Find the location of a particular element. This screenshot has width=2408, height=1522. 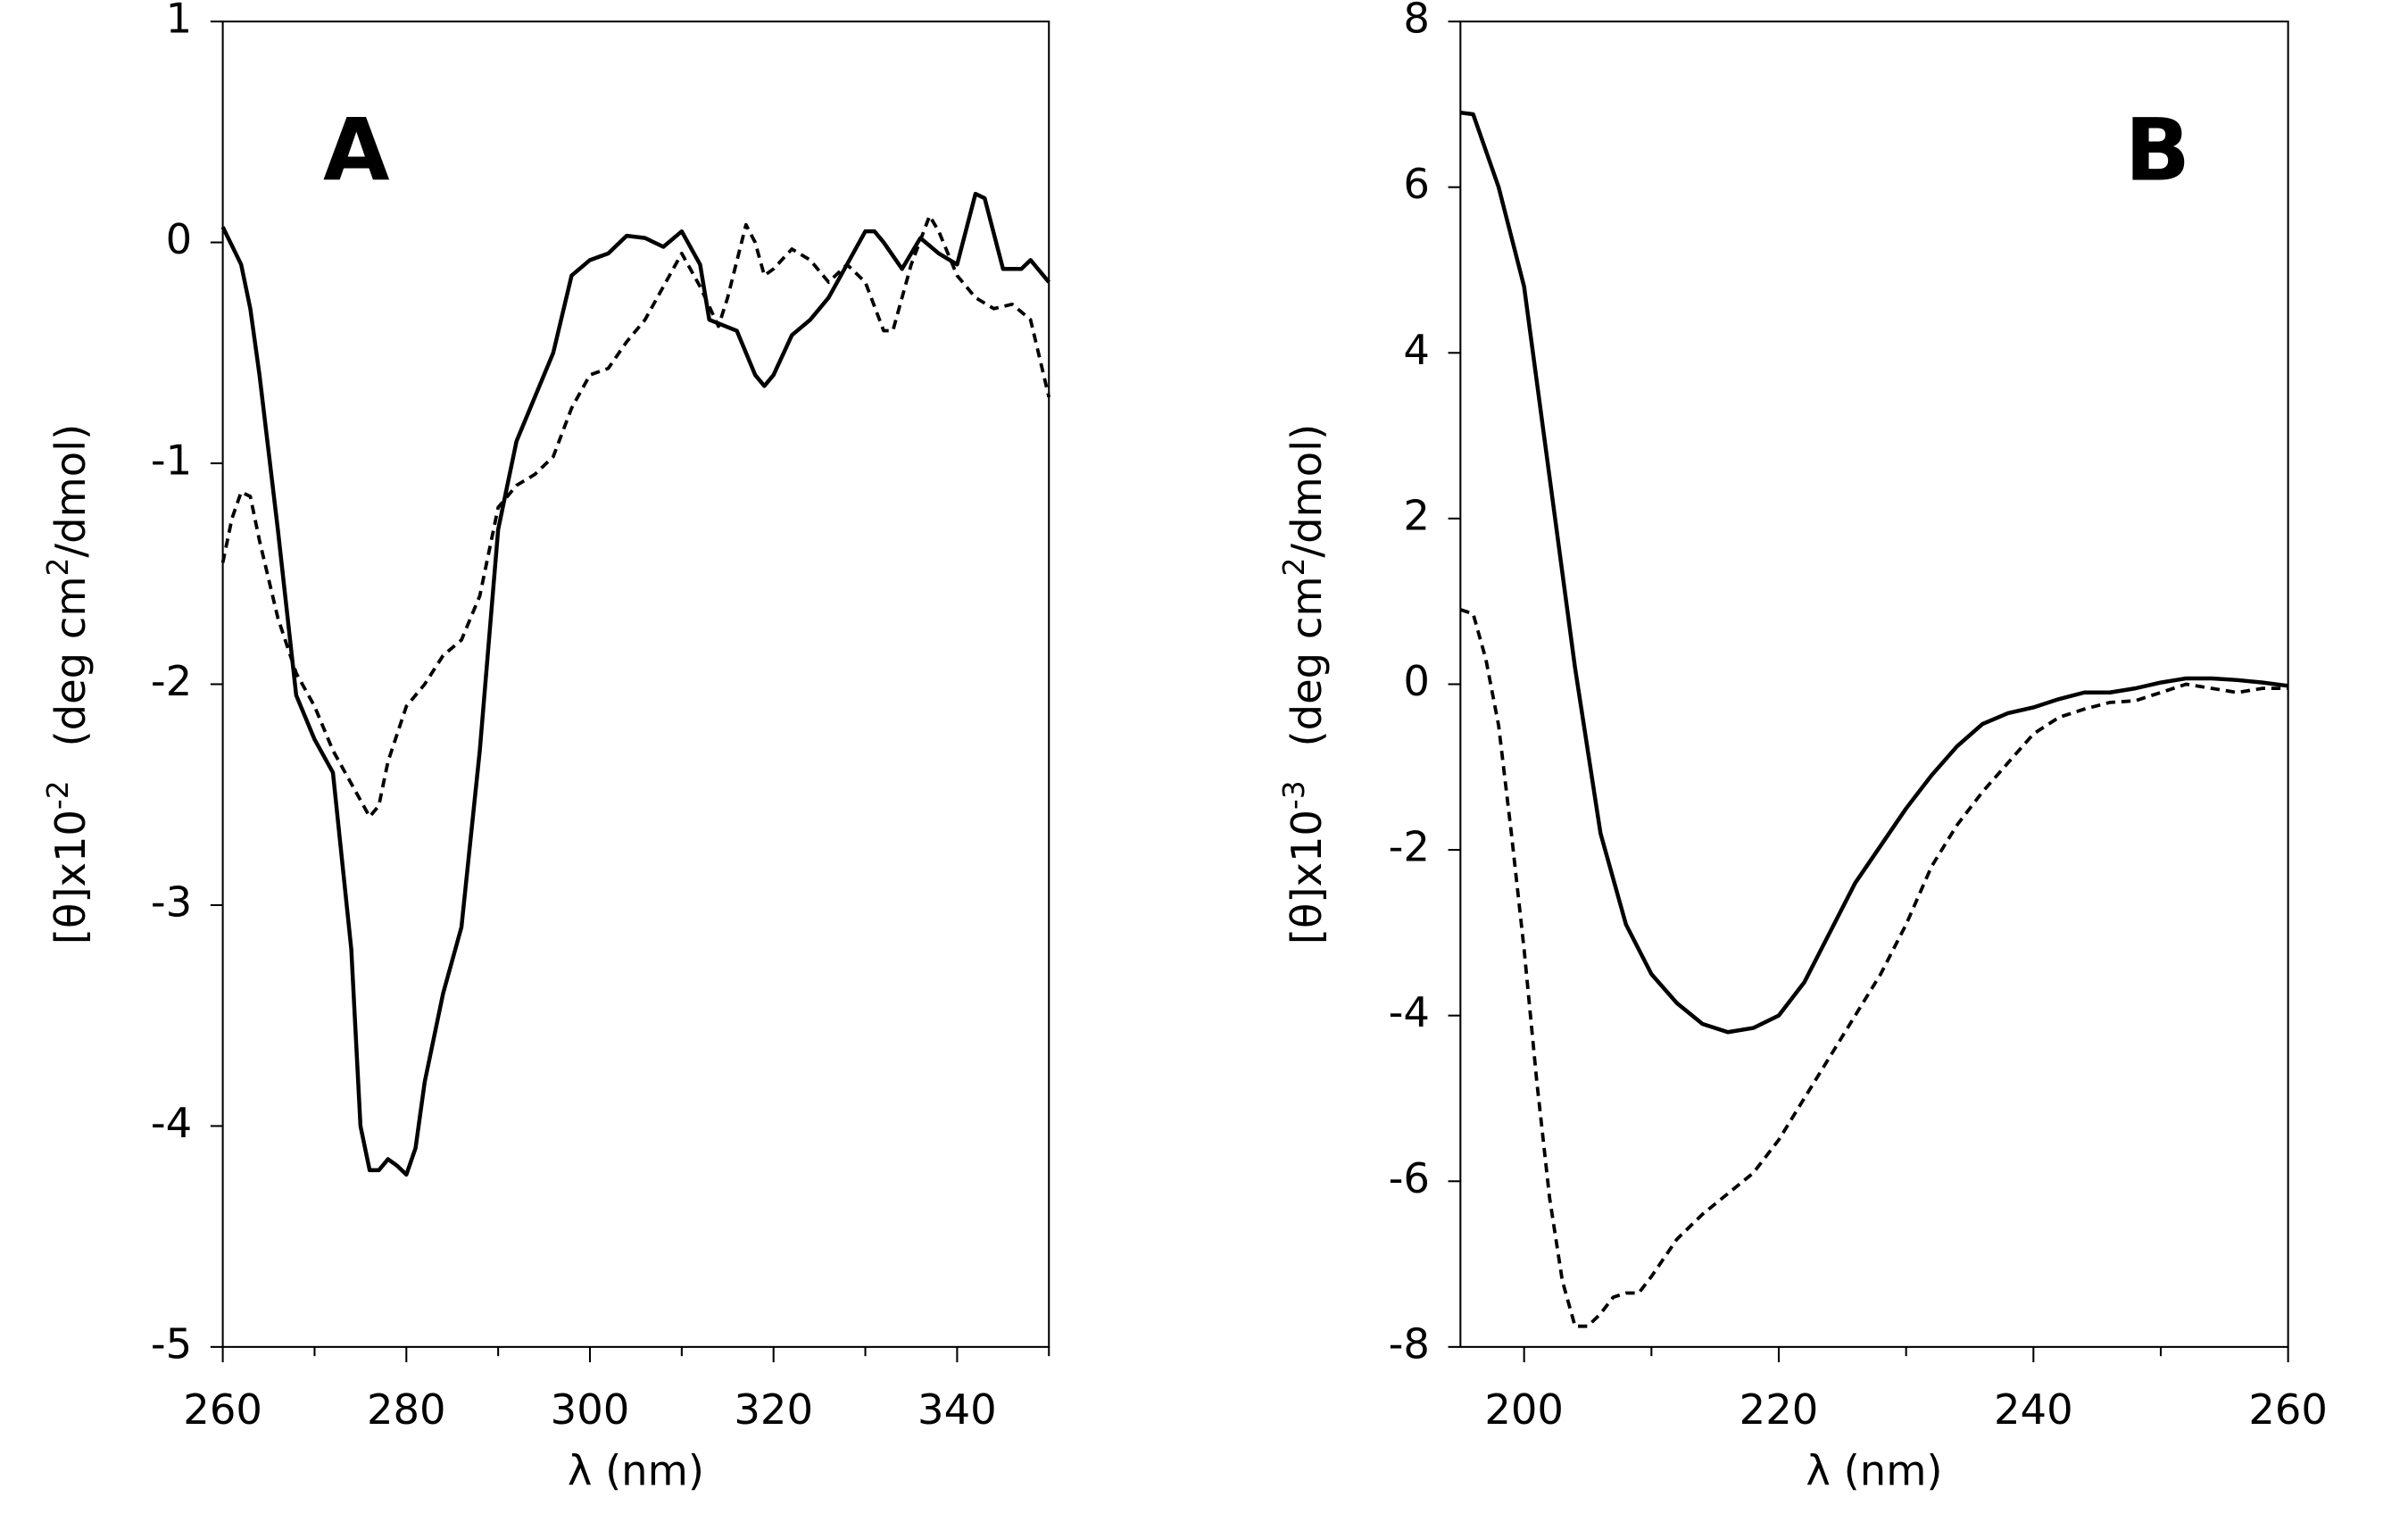

y-axis-label: [θ]x10-2 (deg cm2/dmol) is located at coordinates (68, 684).